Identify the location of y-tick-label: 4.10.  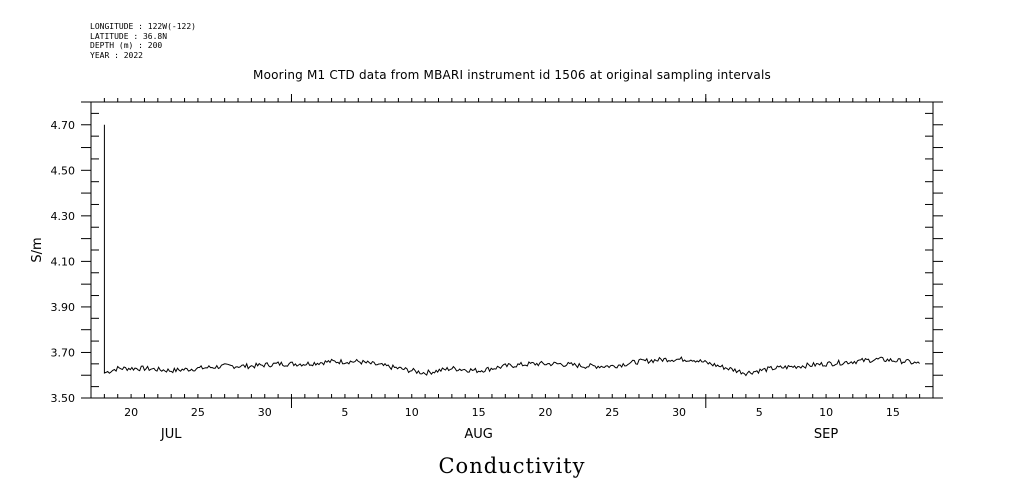
(63, 261).